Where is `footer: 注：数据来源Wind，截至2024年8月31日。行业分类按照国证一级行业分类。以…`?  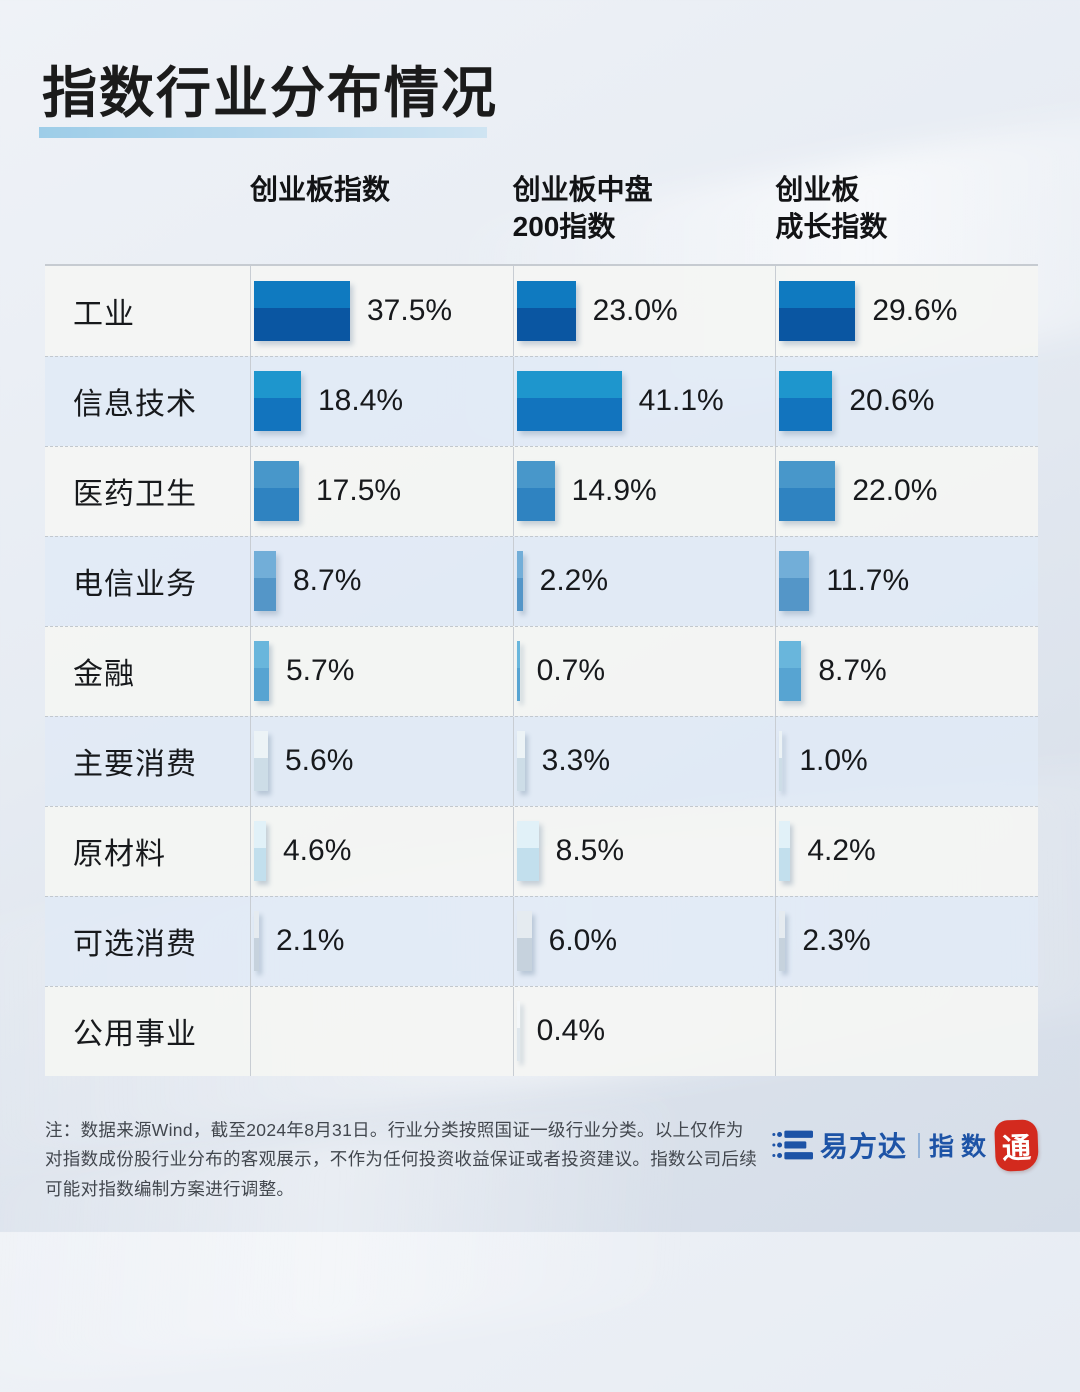
footer: 注：数据来源Wind，截至2024年8月31日。行业分类按照国证一级行业分类。以… is located at coordinates (542, 1160).